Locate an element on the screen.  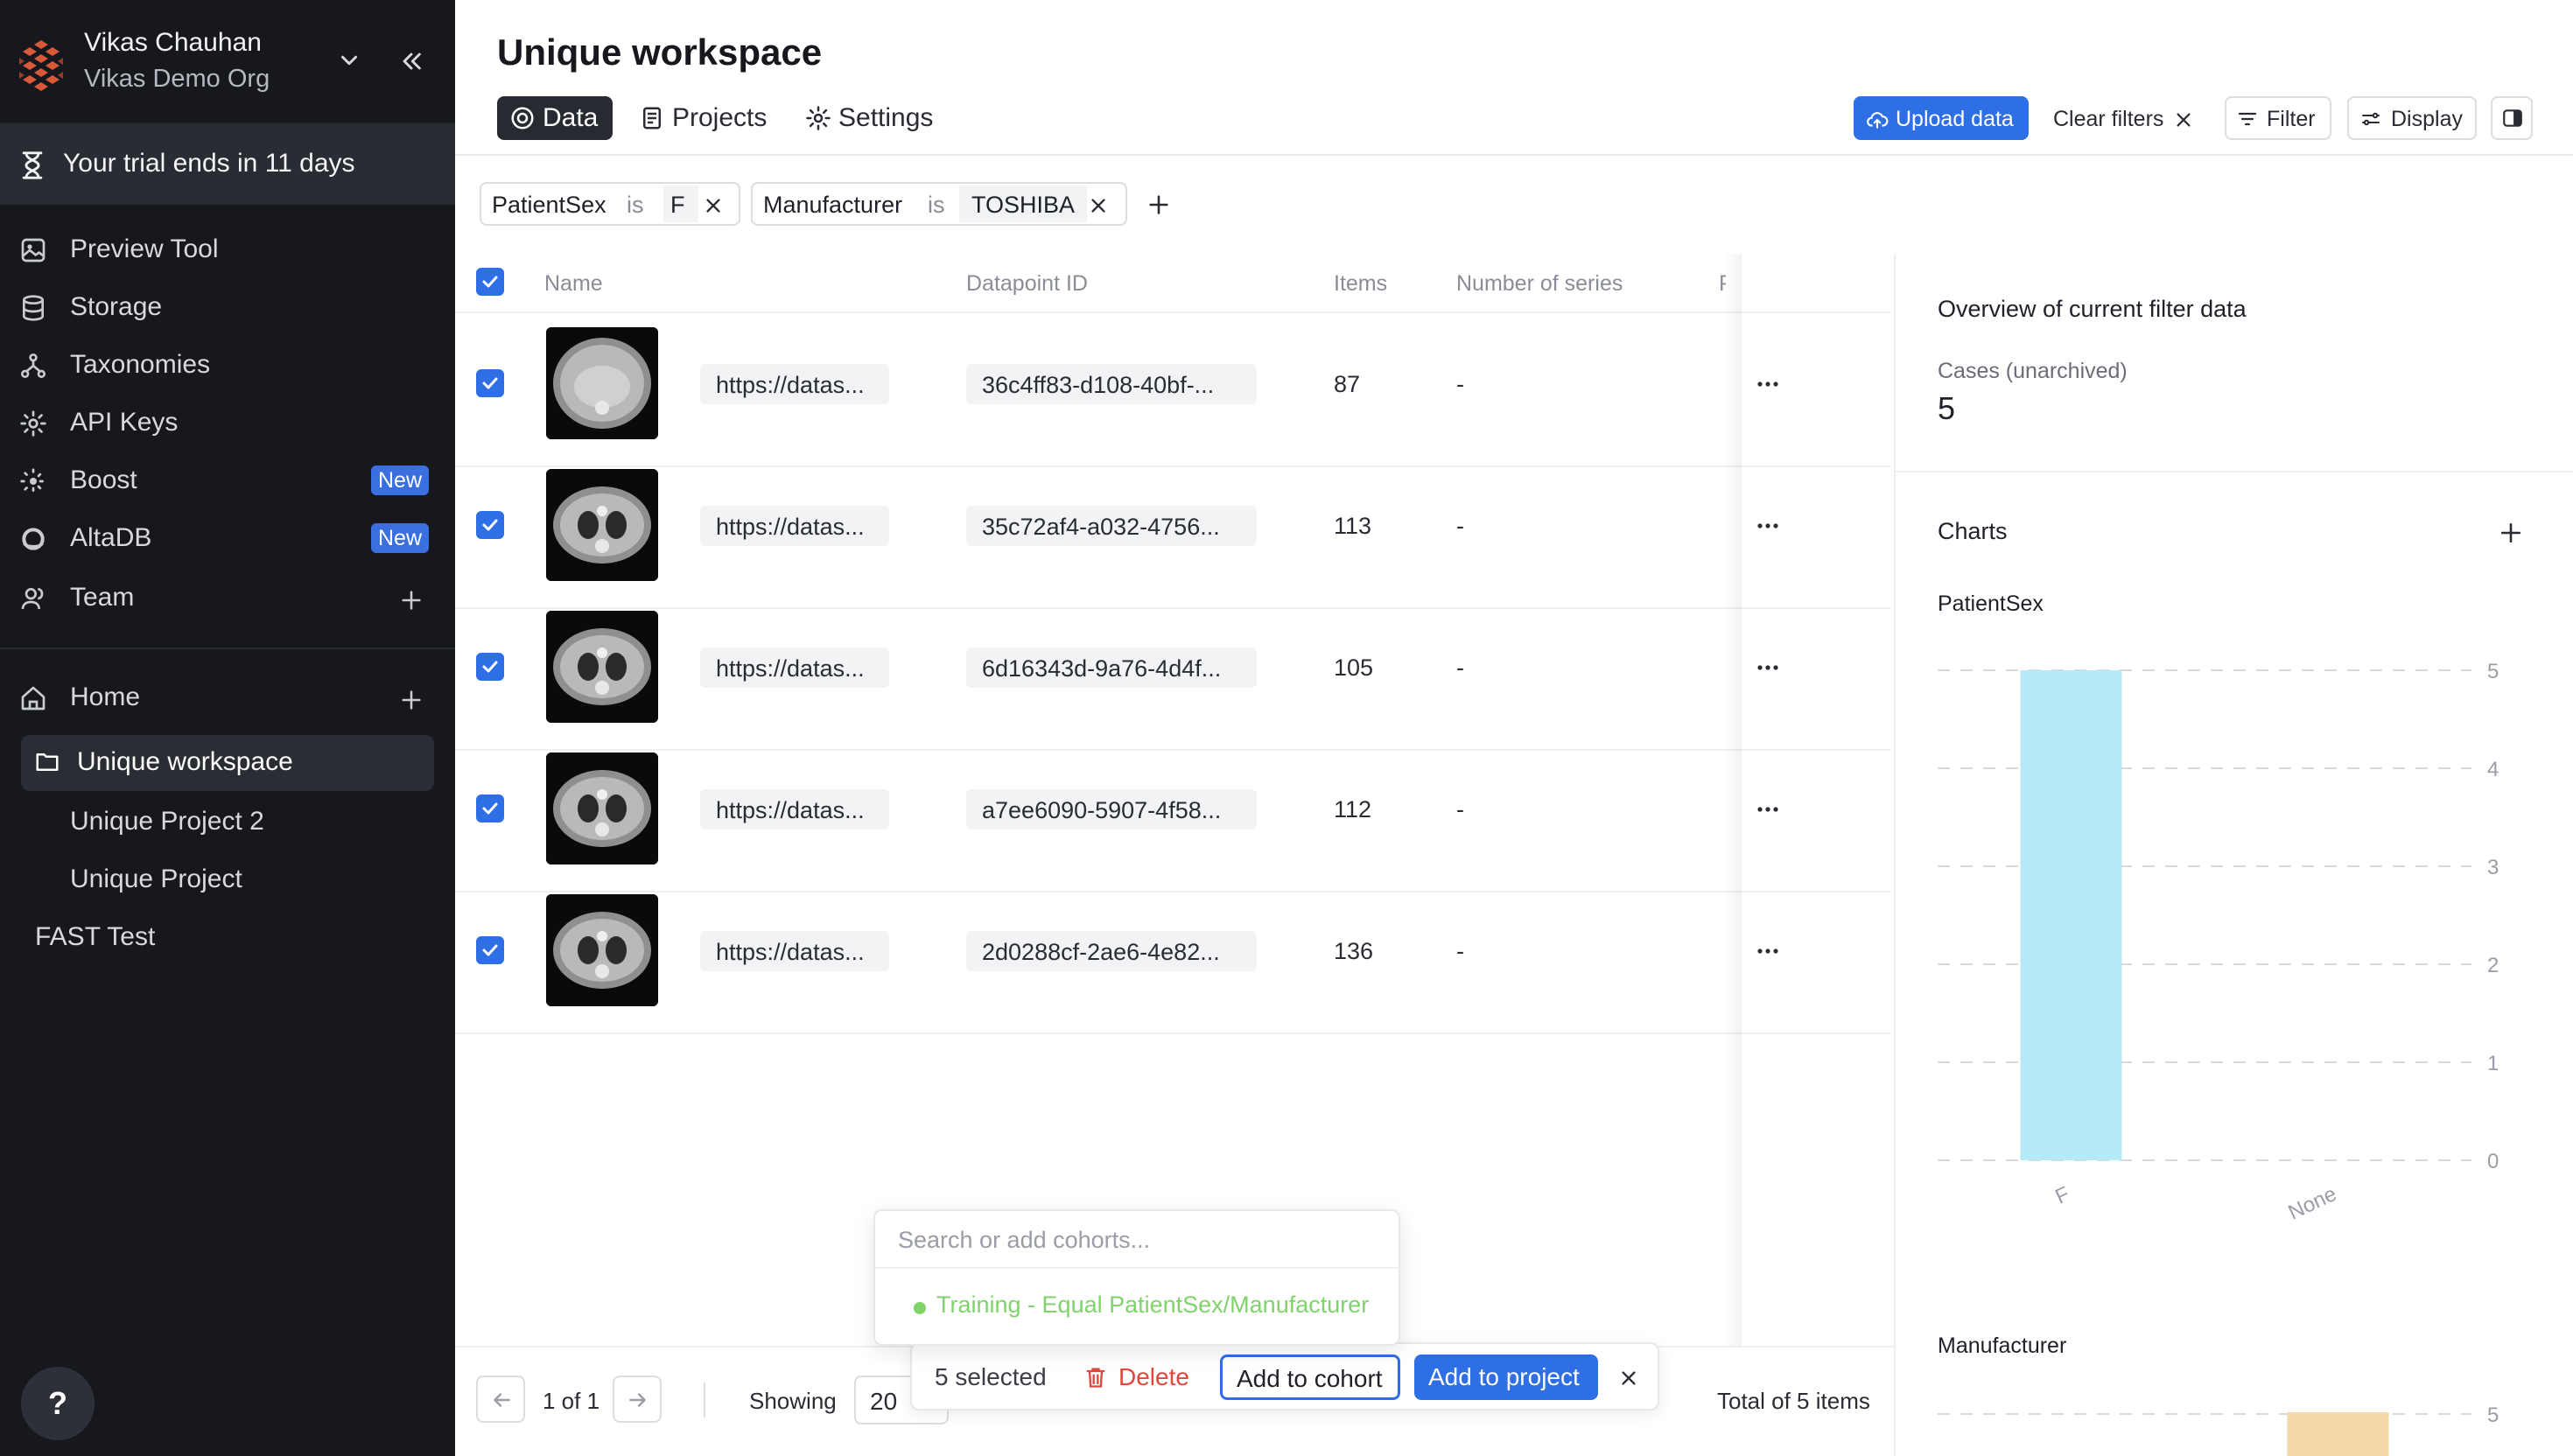
filter-field: Manufacturer is located at coordinates (833, 205).